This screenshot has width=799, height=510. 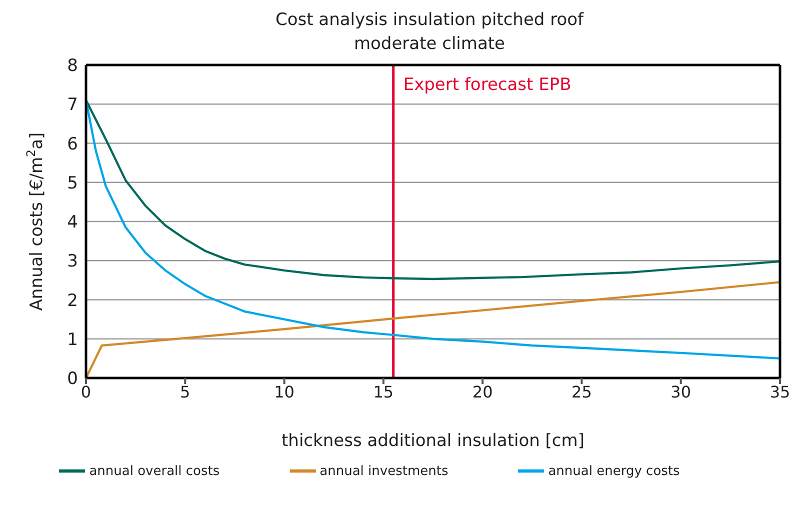 What do you see at coordinates (383, 392) in the screenshot?
I see `x-tick-label: 15` at bounding box center [383, 392].